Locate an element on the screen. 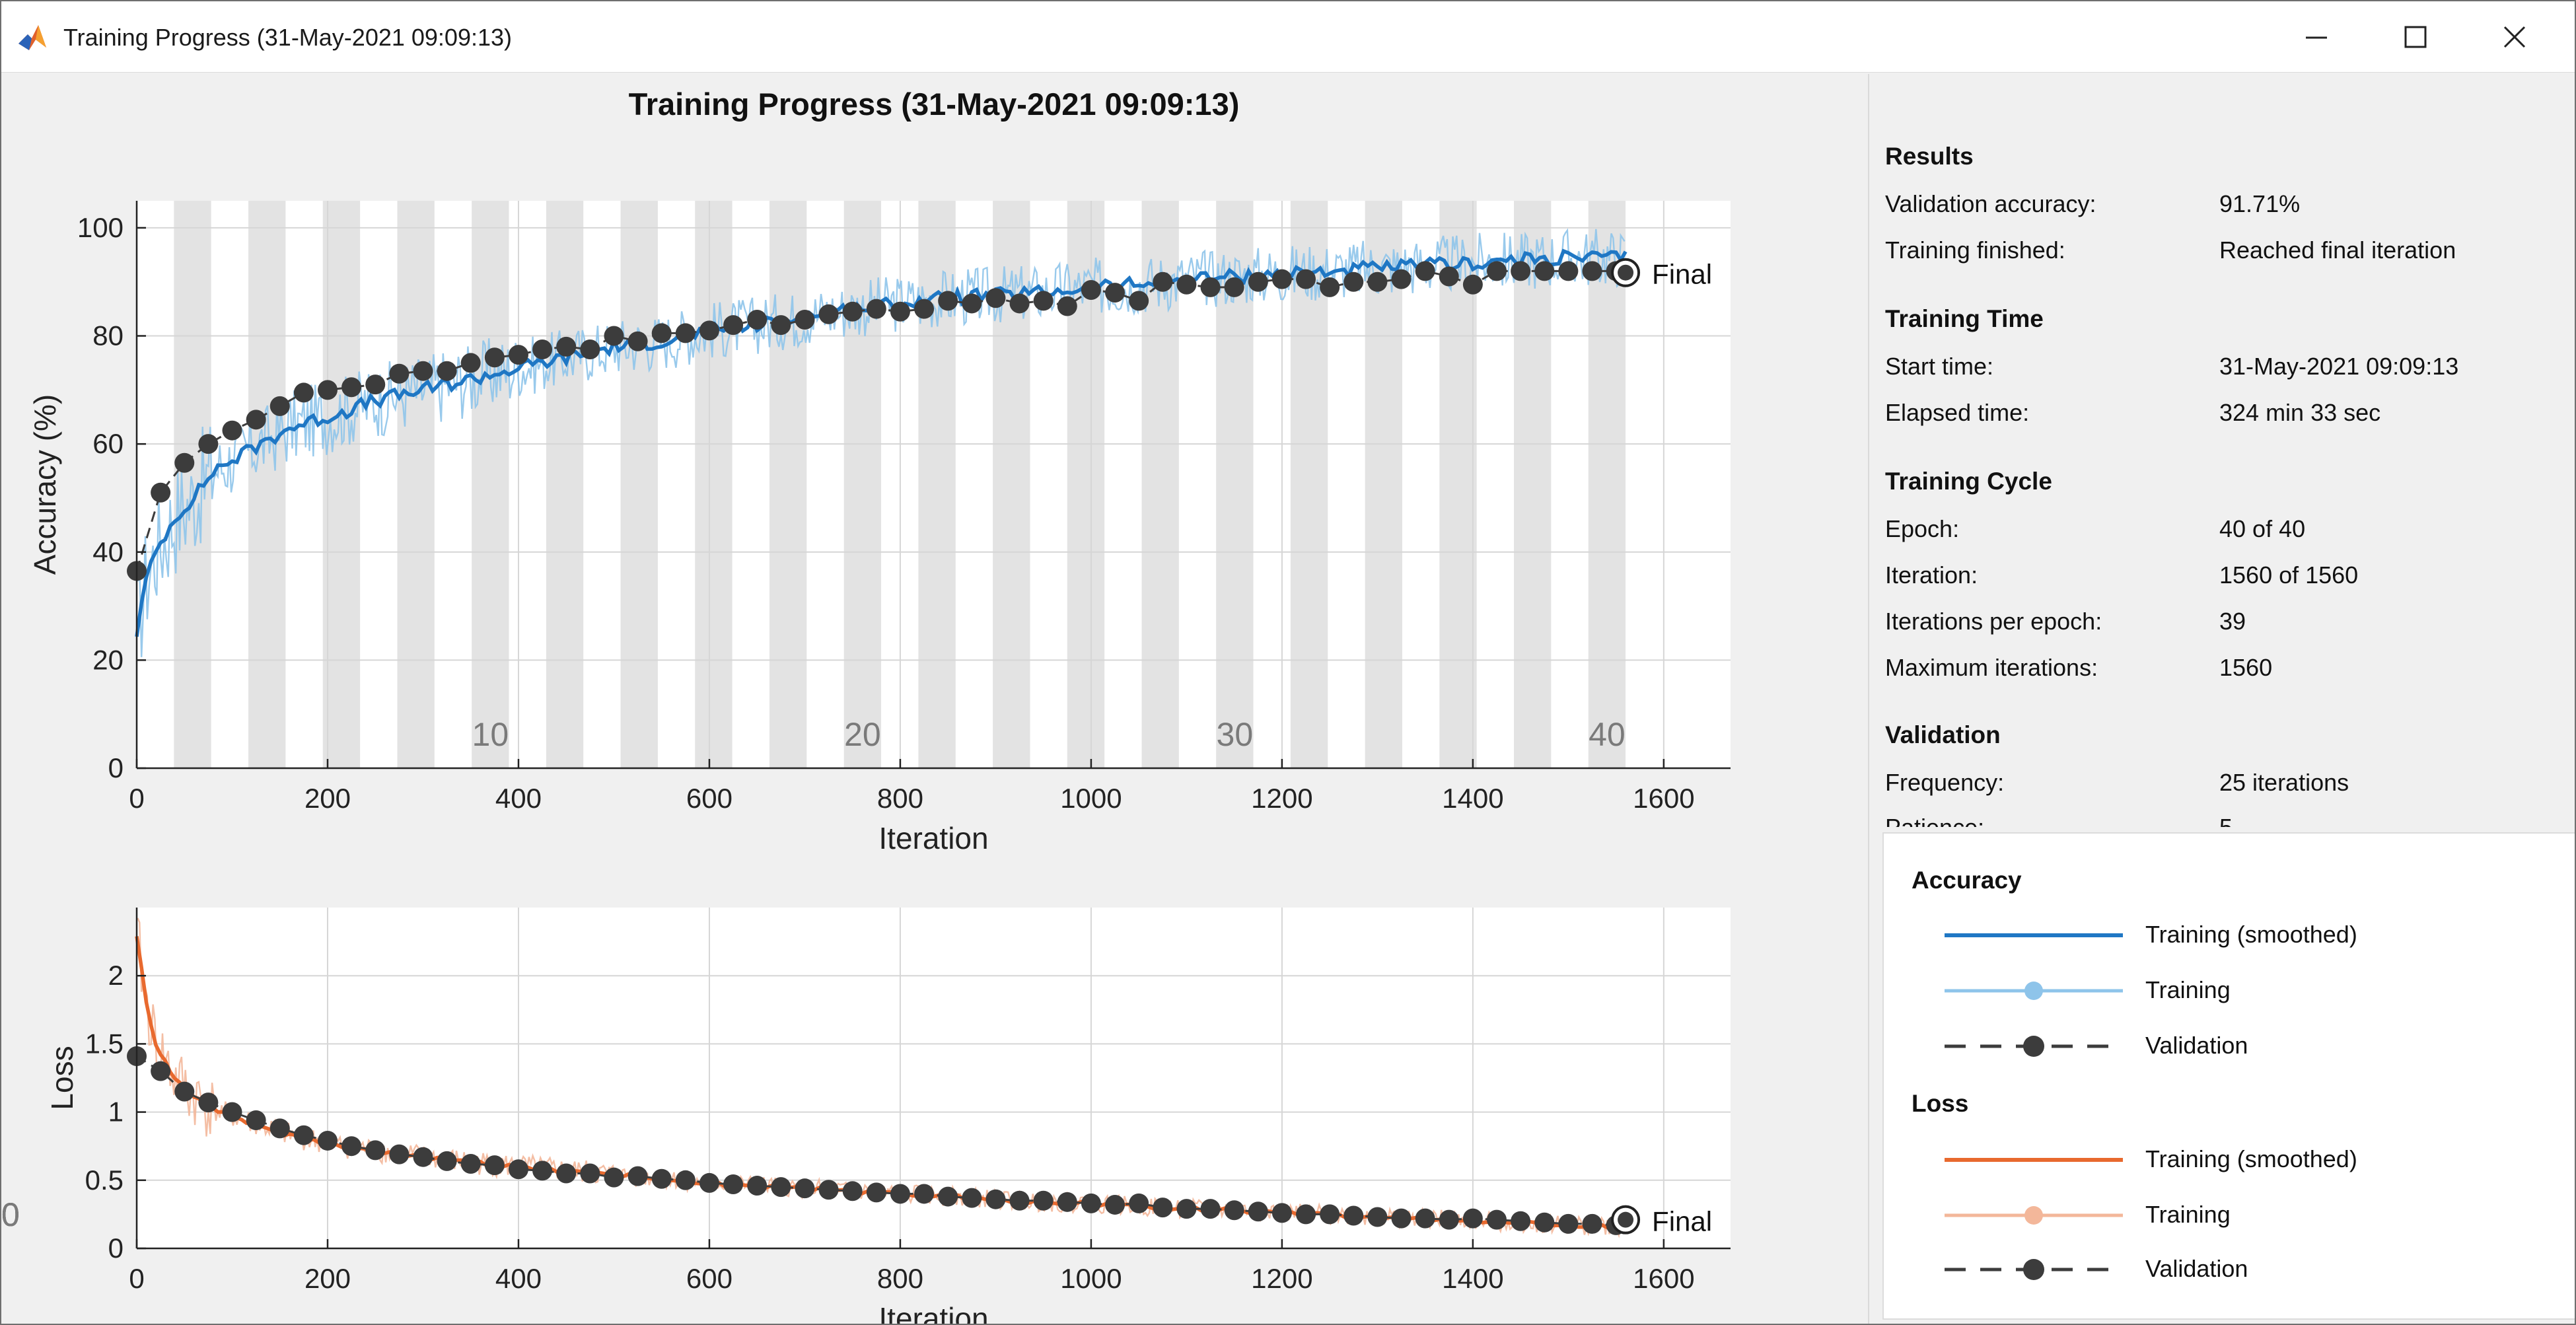 The width and height of the screenshot is (2576, 1325). legend-accuracy-smoothed-label: Training (smoothed) is located at coordinates (2251, 934).